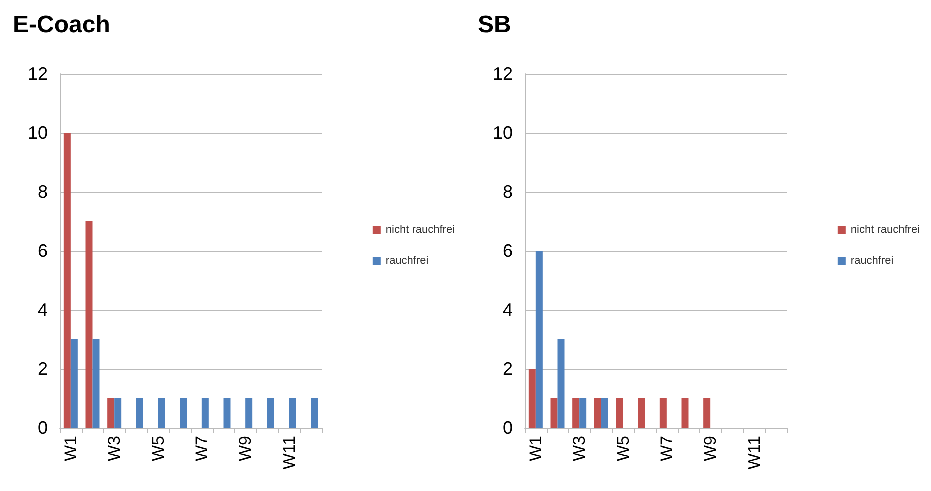 Image resolution: width=931 pixels, height=491 pixels. I want to click on chart-title: SB, so click(495, 25).